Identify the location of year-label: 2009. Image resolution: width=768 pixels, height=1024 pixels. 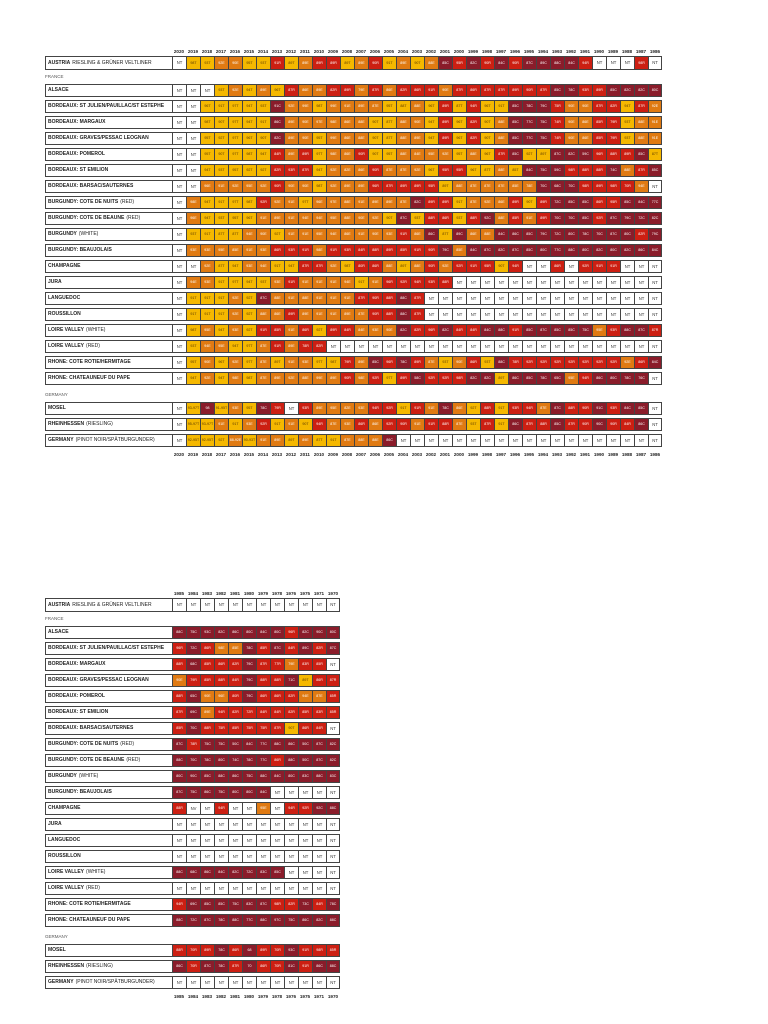
(333, 454).